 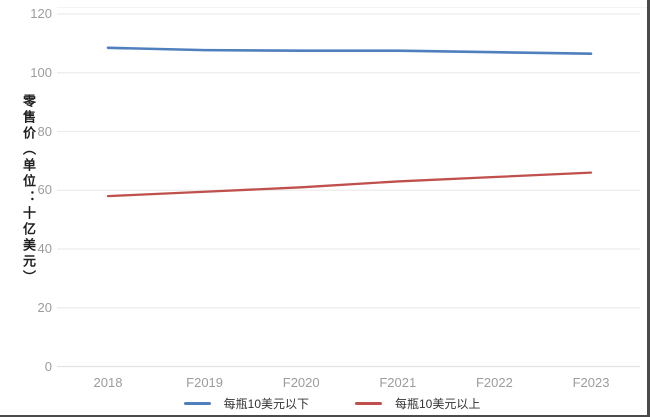 What do you see at coordinates (323, 403) in the screenshot?
I see `legend: 每瓶10美元以下 每瓶10美元以上` at bounding box center [323, 403].